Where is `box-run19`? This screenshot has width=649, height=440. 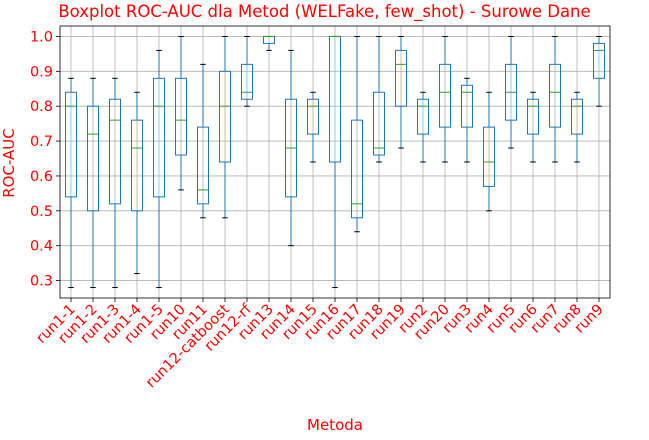
box-run19 is located at coordinates (401, 92).